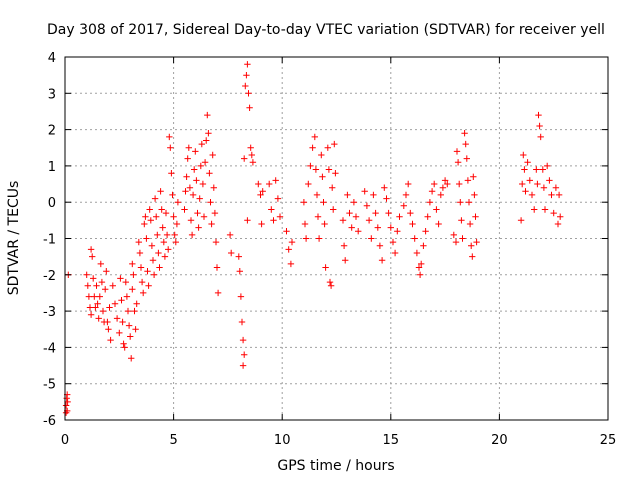  What do you see at coordinates (49, 312) in the screenshot?
I see `y-tick-label: -3` at bounding box center [49, 312].